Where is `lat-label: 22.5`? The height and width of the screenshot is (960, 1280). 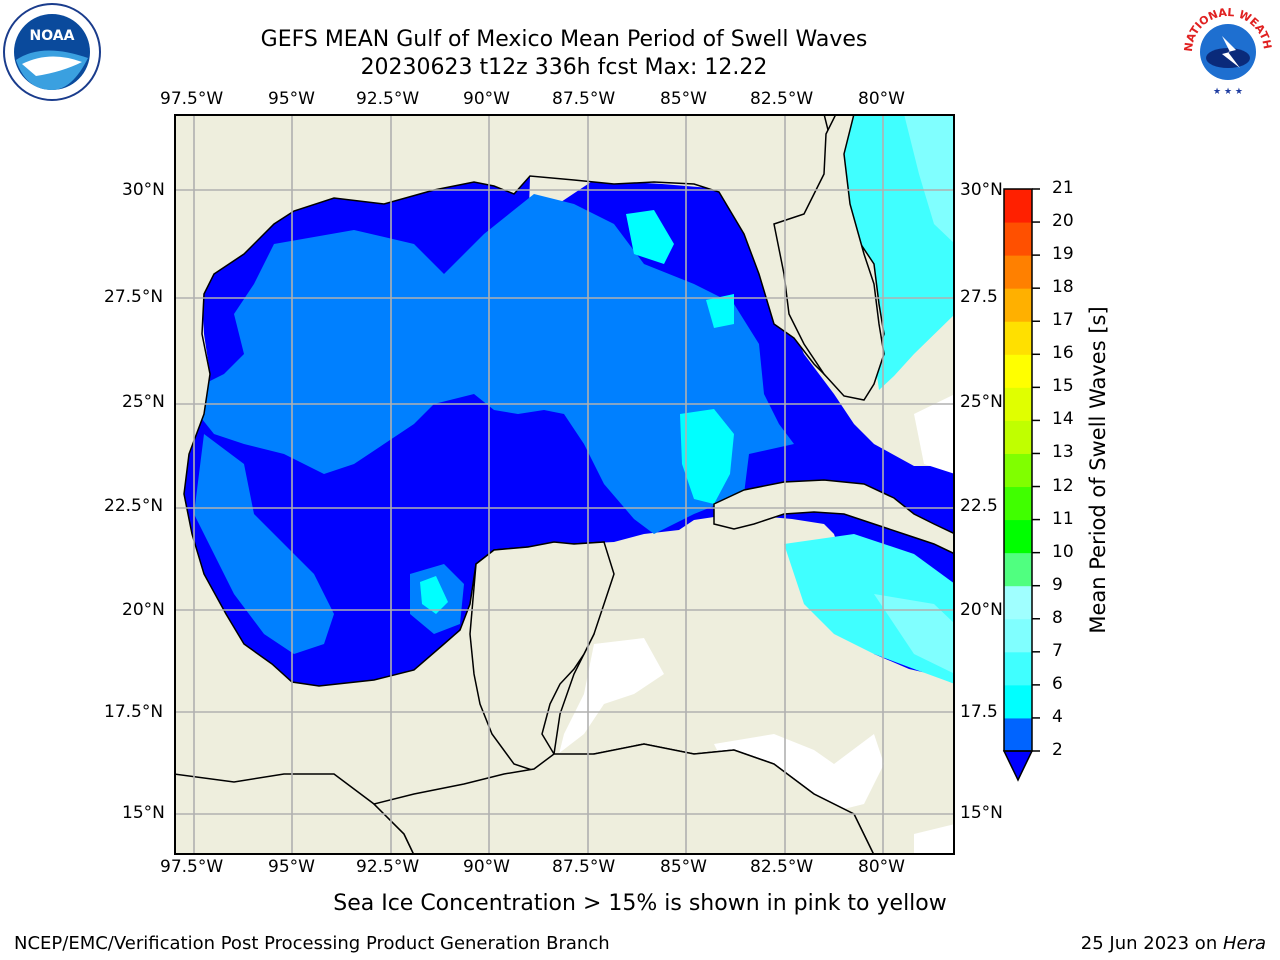
lat-label: 22.5 is located at coordinates (979, 506).